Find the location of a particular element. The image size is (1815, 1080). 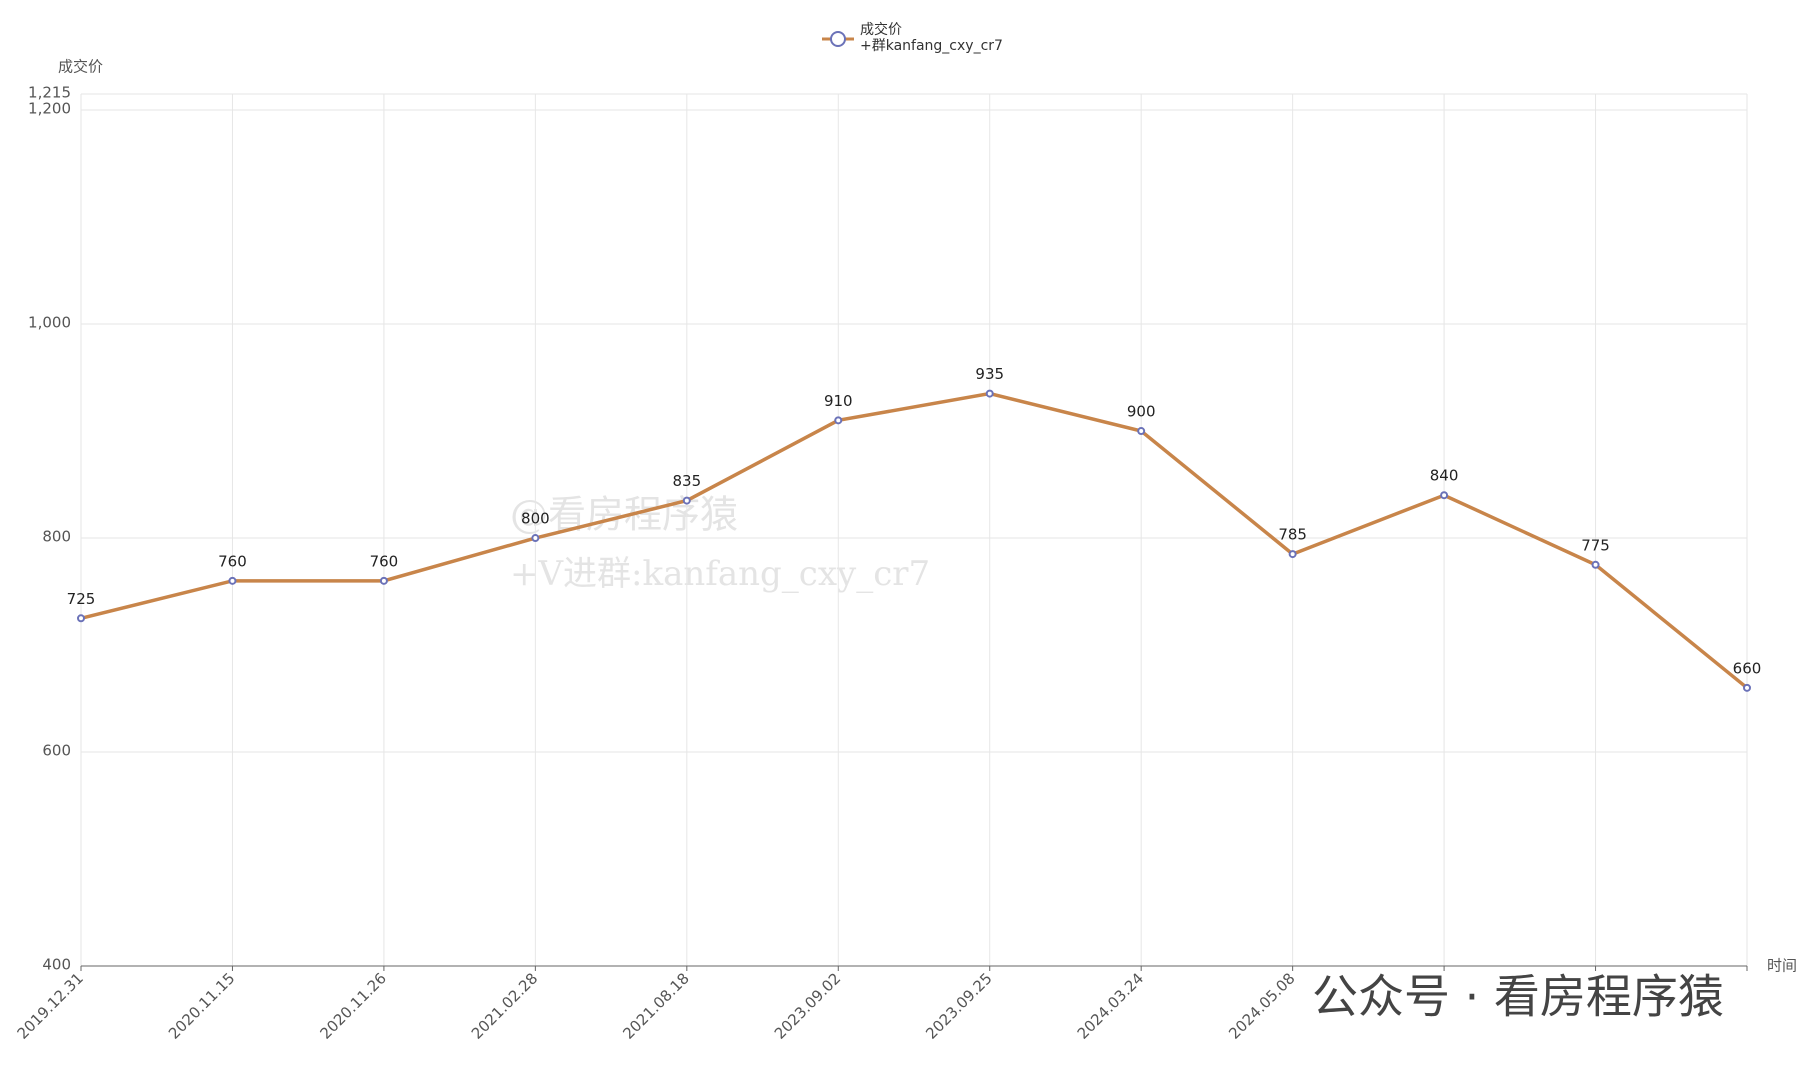

legend-label: 成交价 +群kanfang_cxy_cr7 is located at coordinates (931, 38).